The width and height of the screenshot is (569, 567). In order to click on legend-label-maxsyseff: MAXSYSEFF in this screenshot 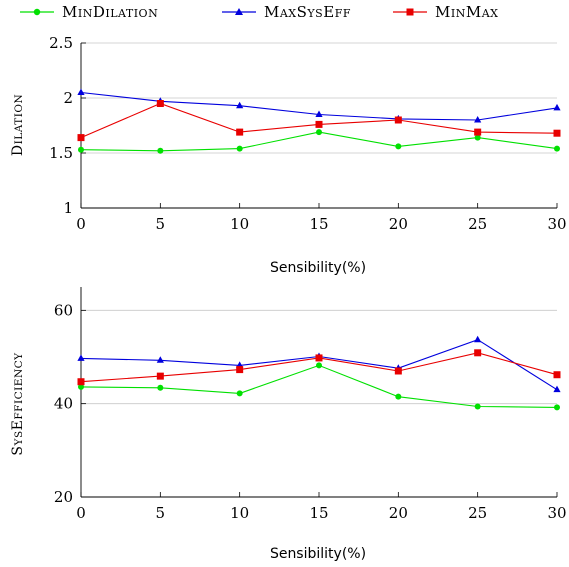, I will do `click(307, 12)`.